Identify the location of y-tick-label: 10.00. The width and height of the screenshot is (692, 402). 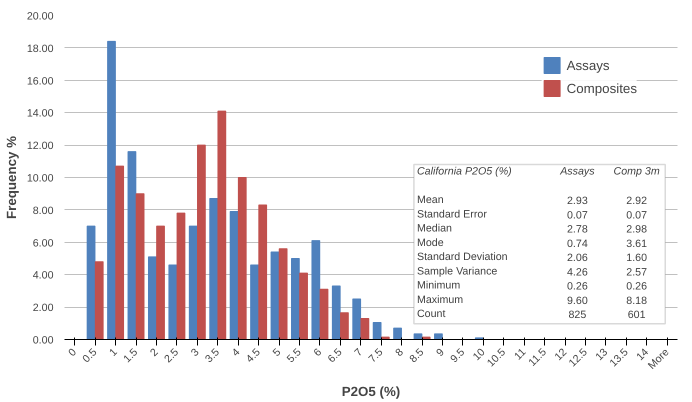
(40, 178).